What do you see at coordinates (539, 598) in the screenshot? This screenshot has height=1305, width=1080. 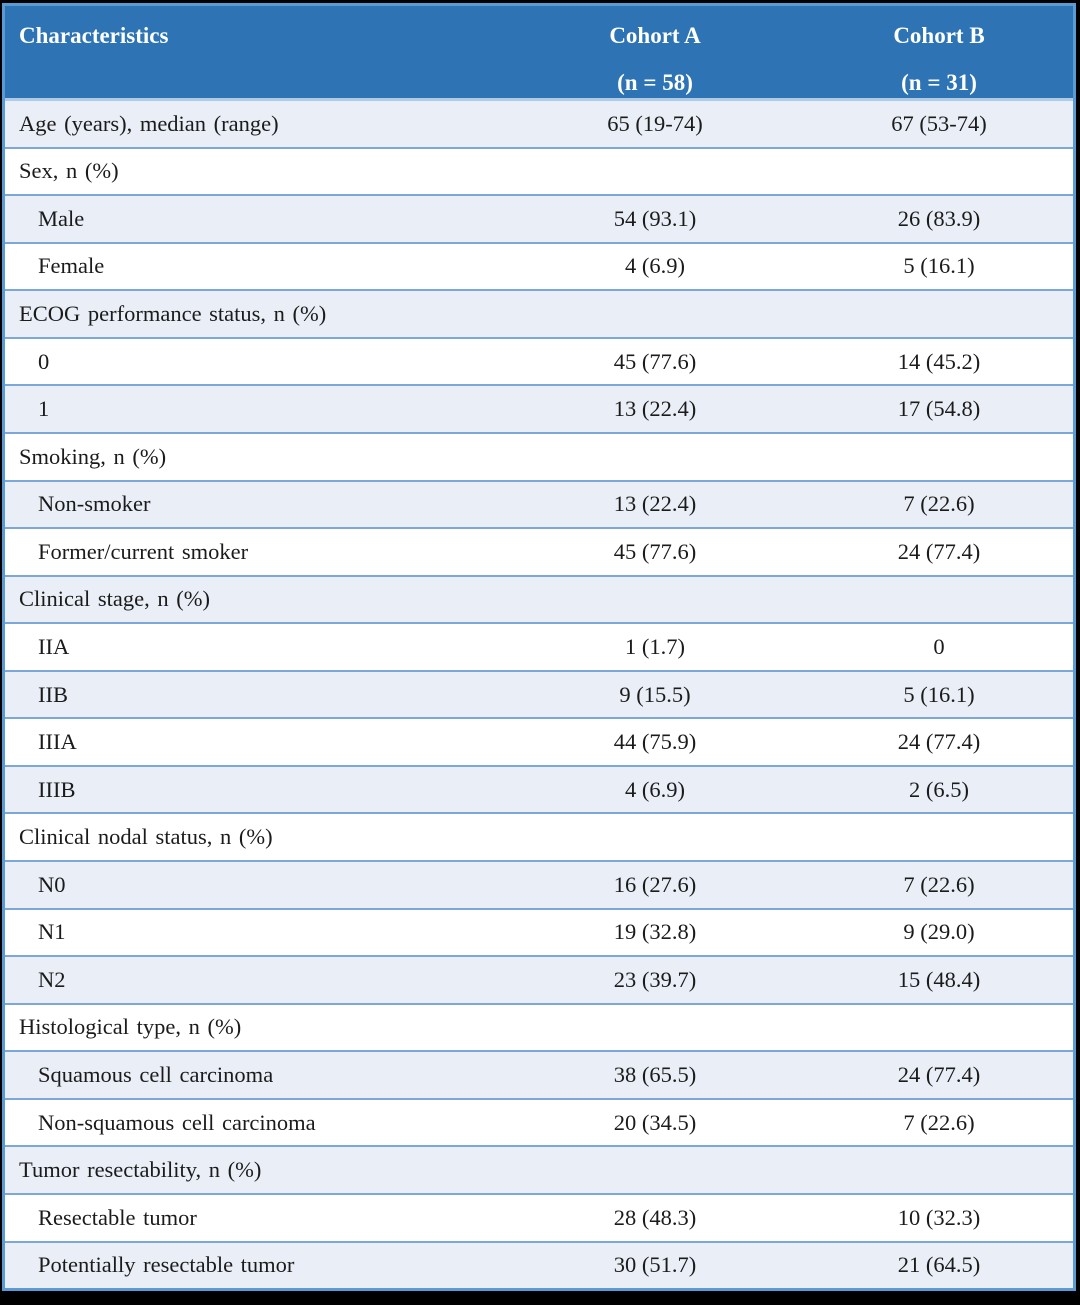 I see `table-row: Clinical stage, n (%)` at bounding box center [539, 598].